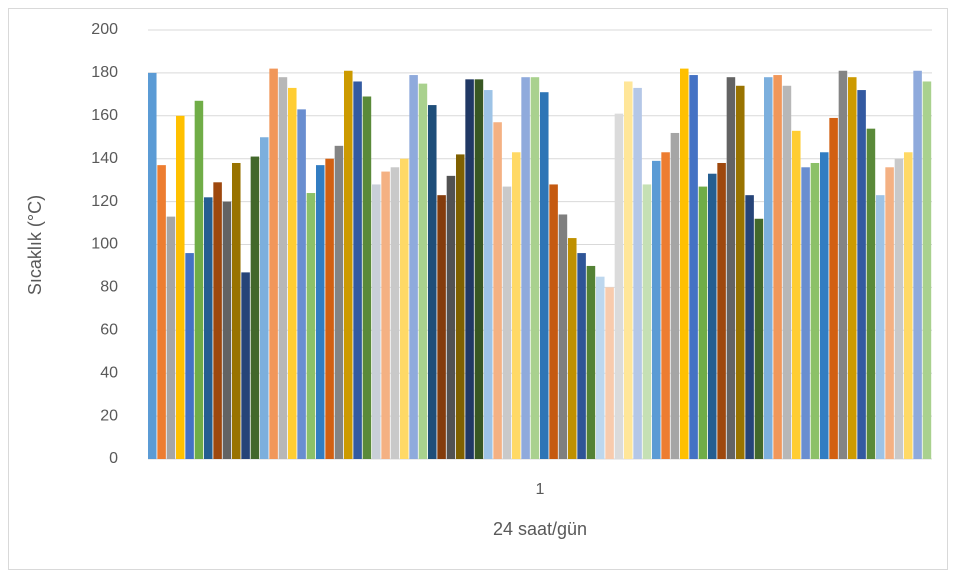  What do you see at coordinates (109, 372) in the screenshot?
I see `y-tick-label: 40` at bounding box center [109, 372].